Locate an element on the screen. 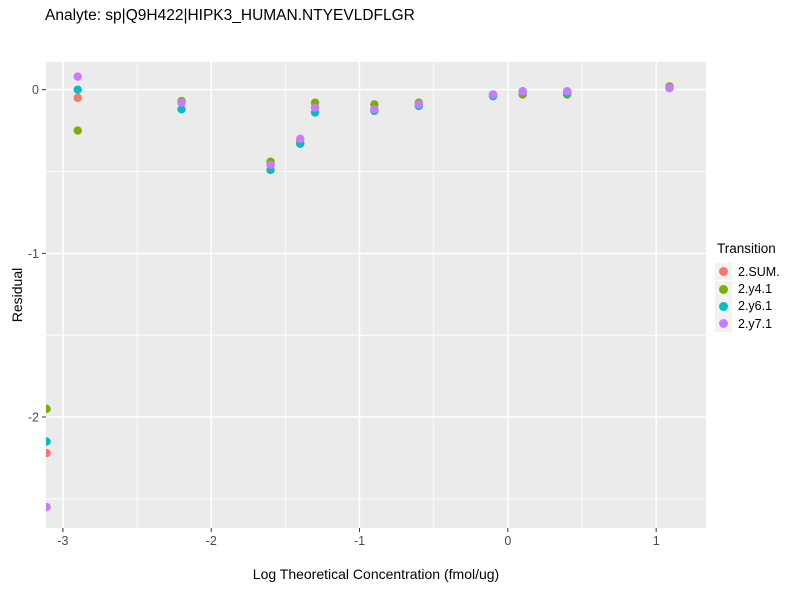  legend-label: 2.y7.1 is located at coordinates (755, 323).